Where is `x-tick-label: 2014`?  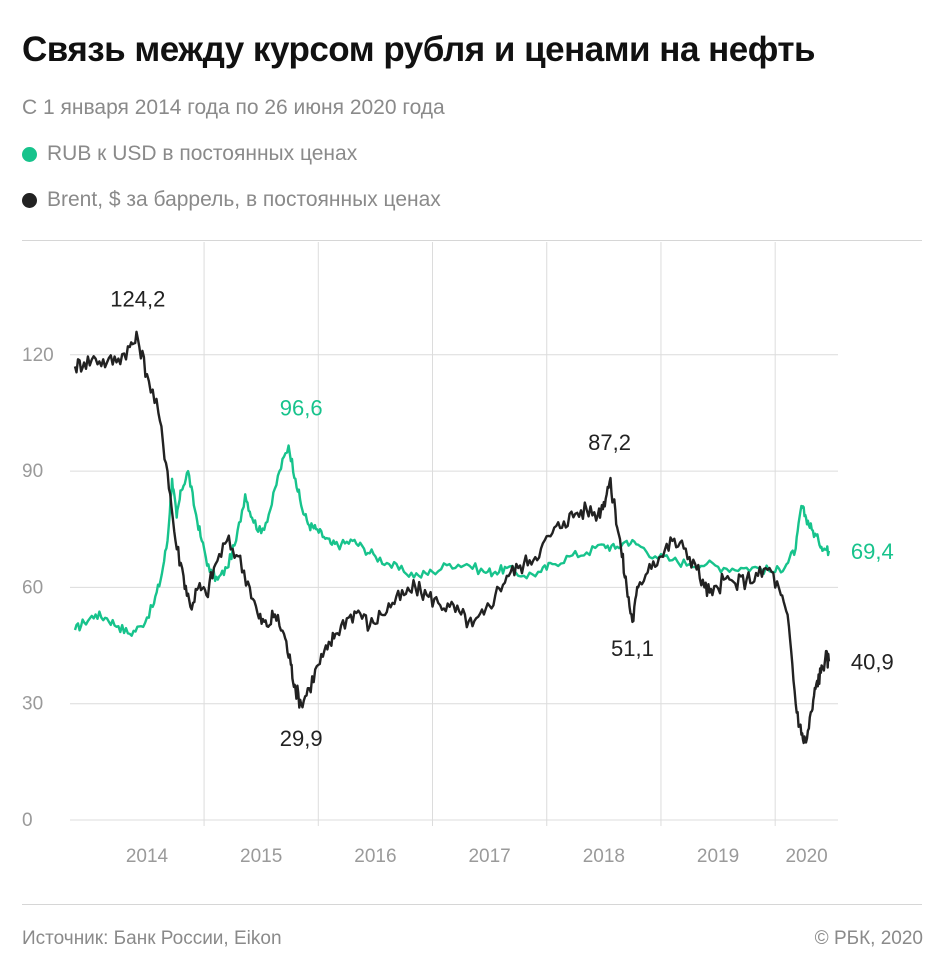
x-tick-label: 2014 is located at coordinates (147, 856).